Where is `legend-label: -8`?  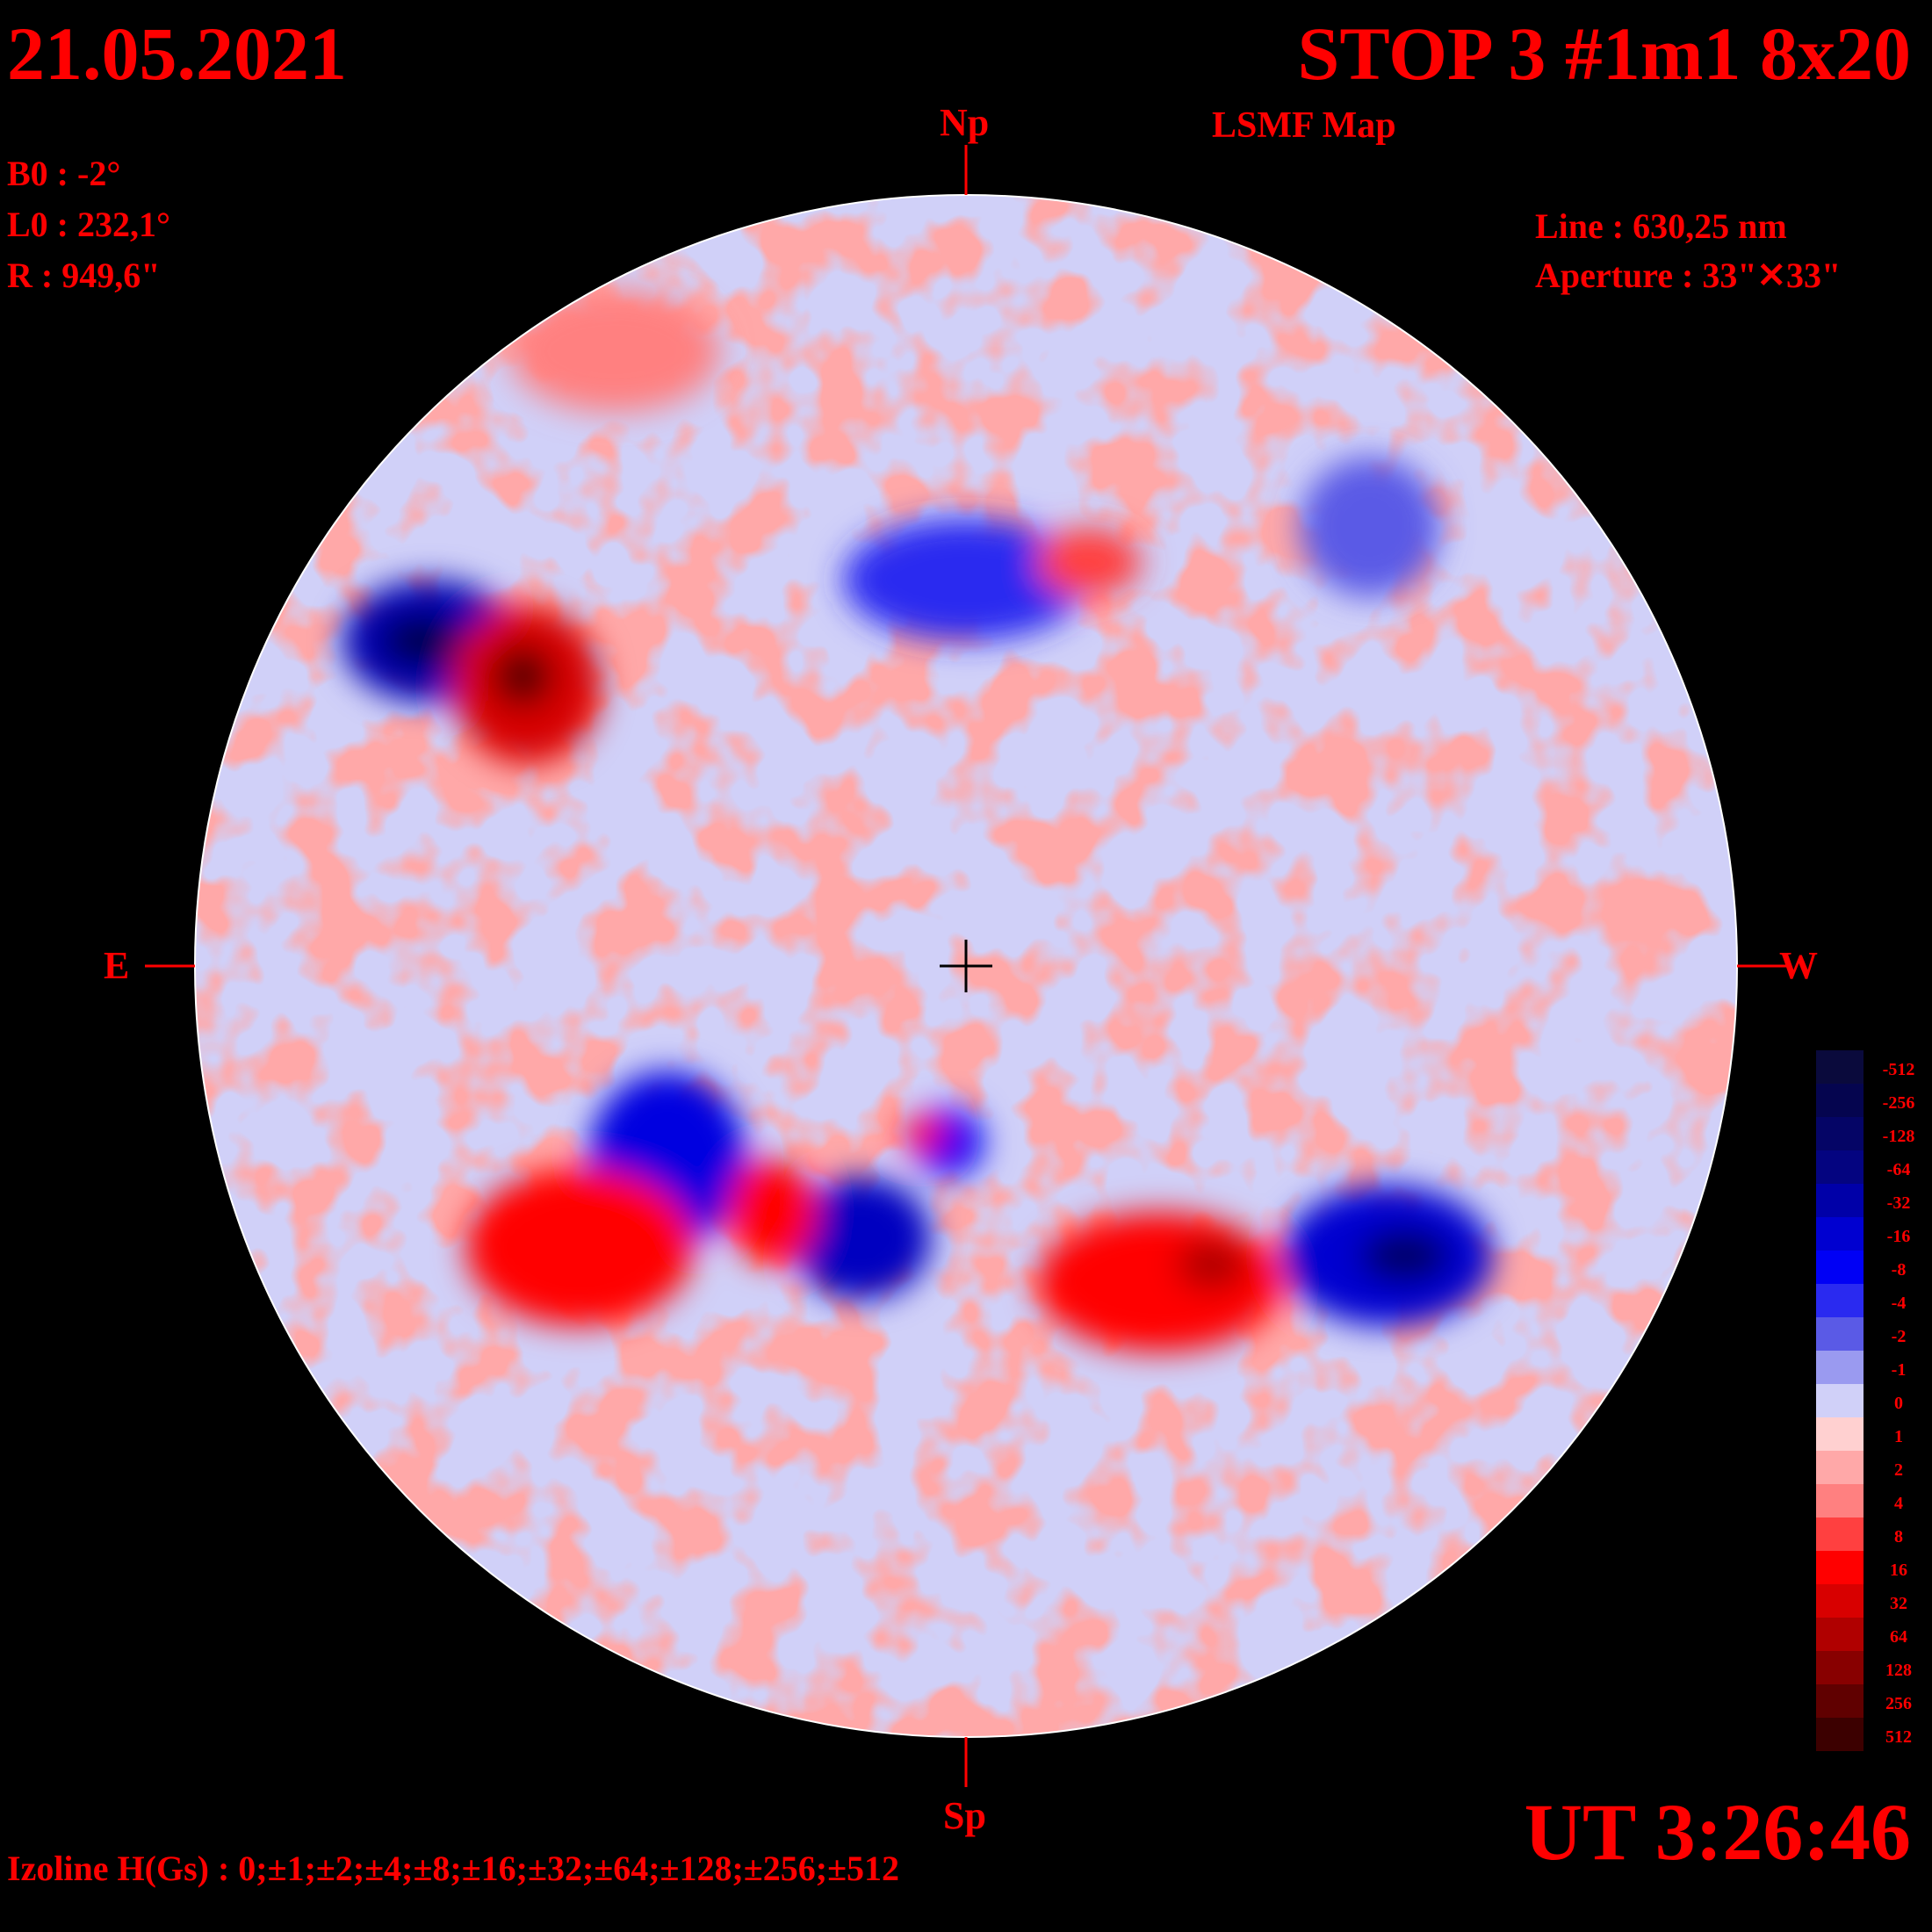
legend-label: -8 is located at coordinates (1899, 1270).